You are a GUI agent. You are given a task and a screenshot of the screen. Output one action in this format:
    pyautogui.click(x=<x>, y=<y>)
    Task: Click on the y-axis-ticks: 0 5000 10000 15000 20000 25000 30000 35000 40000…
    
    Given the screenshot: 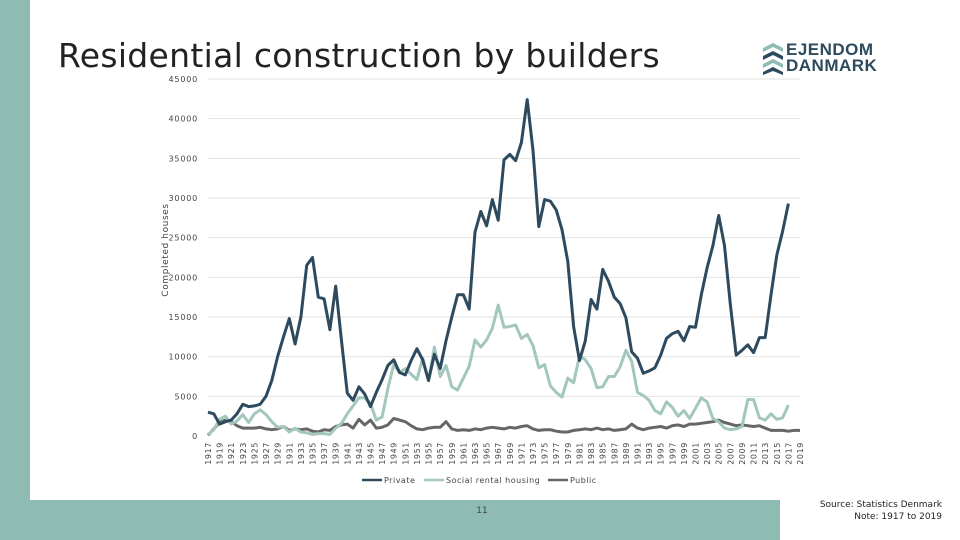 What is the action you would take?
    pyautogui.click(x=183, y=258)
    